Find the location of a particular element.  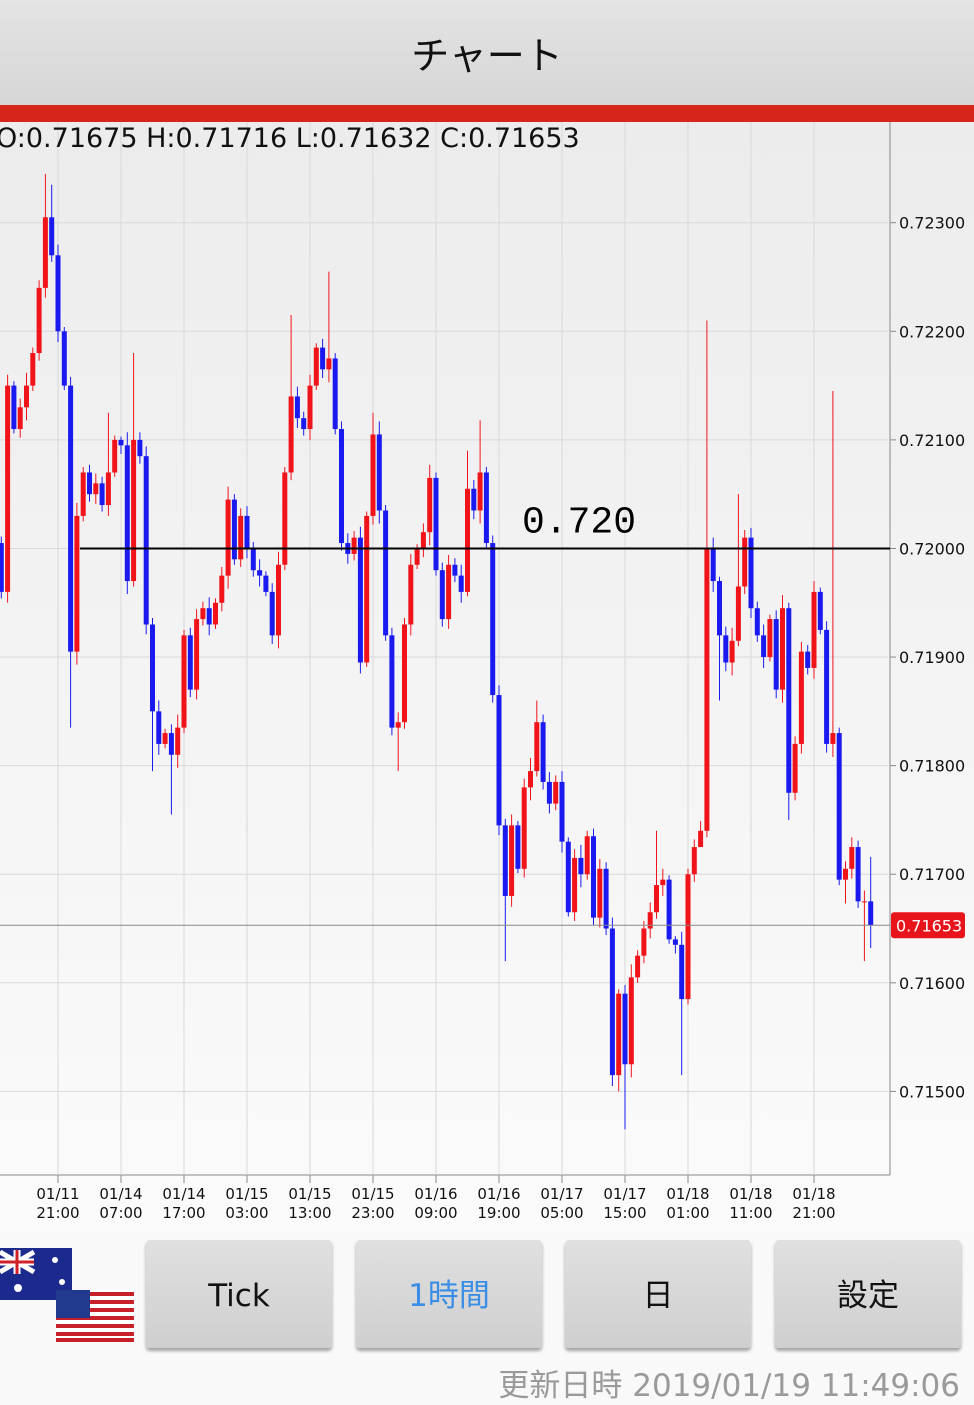

settings-button: 設定 is located at coordinates (868, 1294).